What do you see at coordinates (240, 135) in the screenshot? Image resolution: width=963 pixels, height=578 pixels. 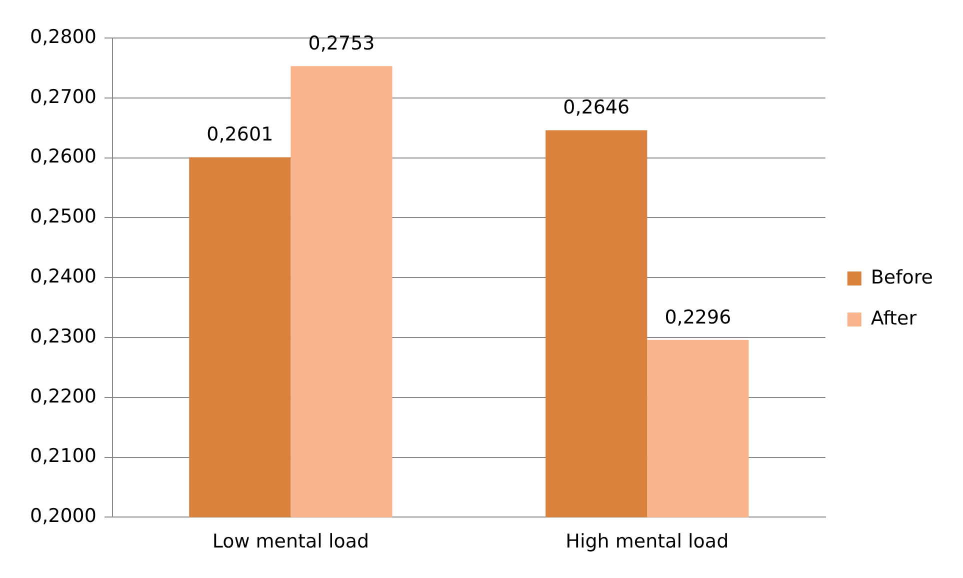 I see `data-label: 0,2601` at bounding box center [240, 135].